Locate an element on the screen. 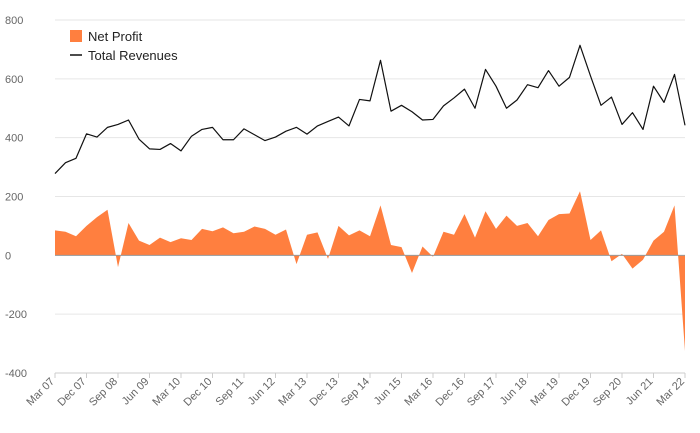  x-tick-label: Sep 17 is located at coordinates (481, 392).